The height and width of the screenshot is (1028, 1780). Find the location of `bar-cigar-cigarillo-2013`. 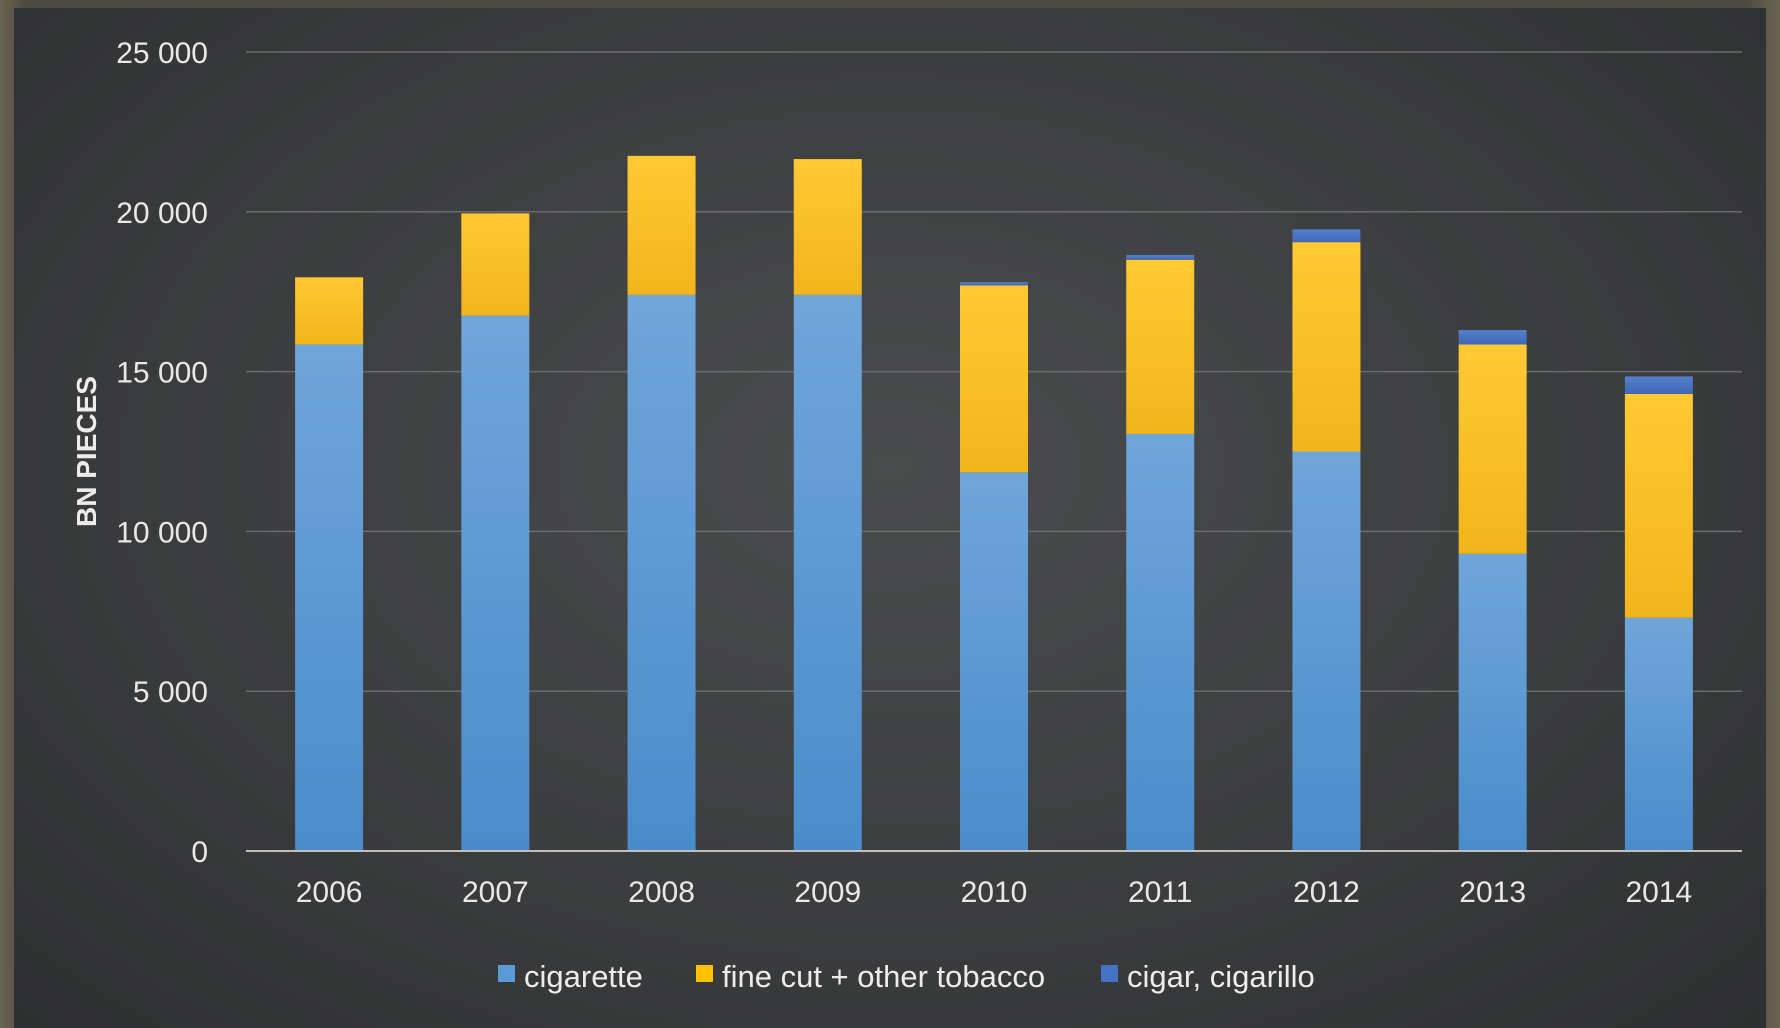

bar-cigar-cigarillo-2013 is located at coordinates (1492, 337).